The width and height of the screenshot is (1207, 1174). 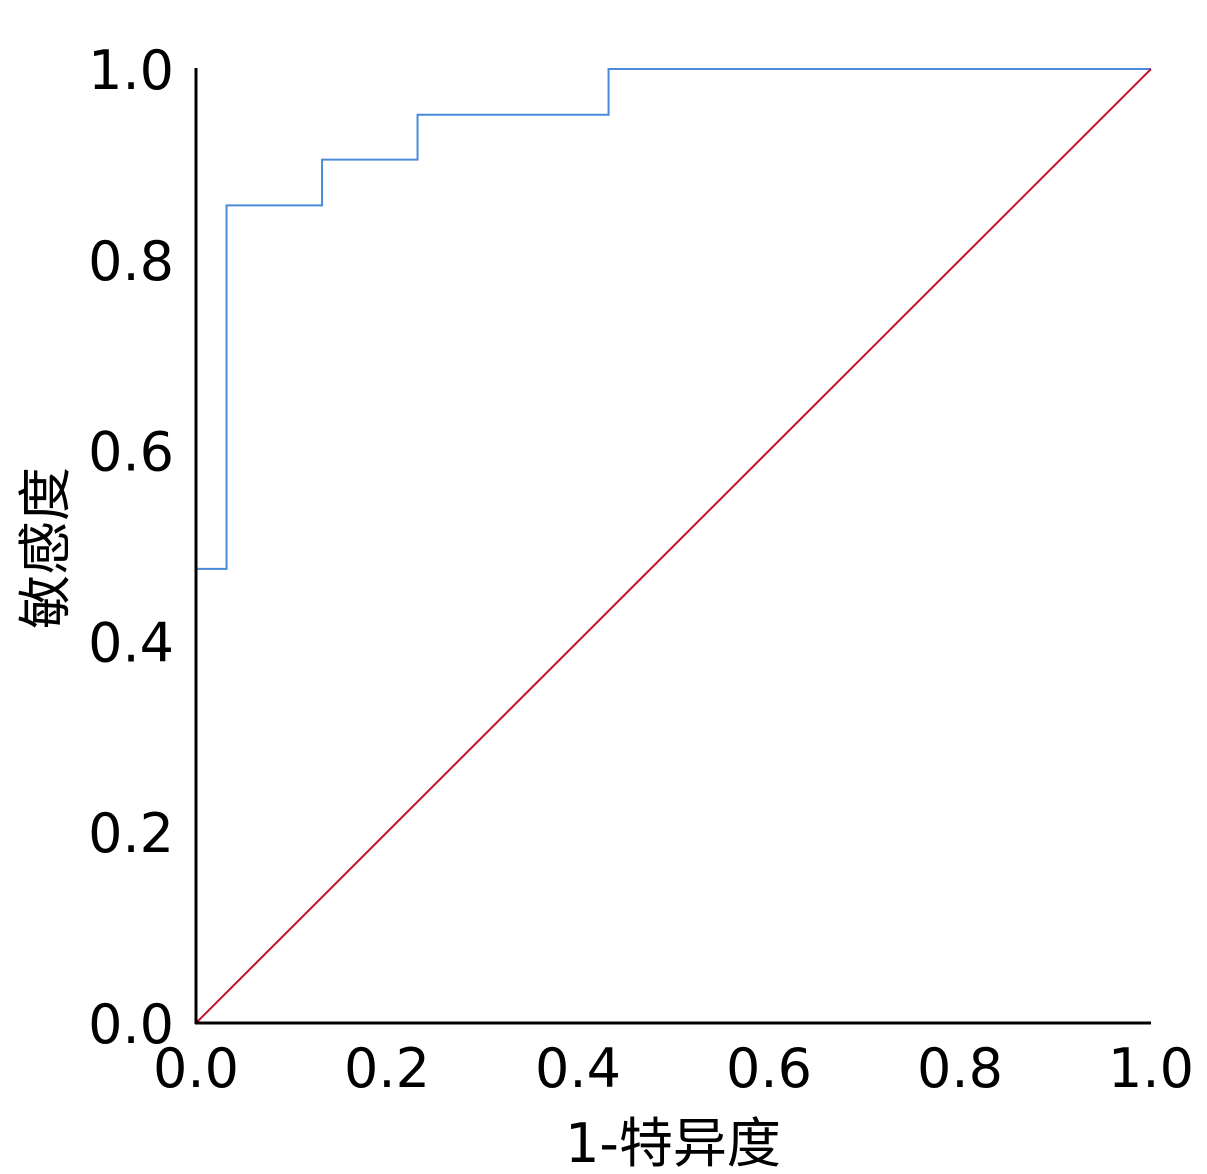 I want to click on y-tick-label: 0.4, so click(x=131, y=642).